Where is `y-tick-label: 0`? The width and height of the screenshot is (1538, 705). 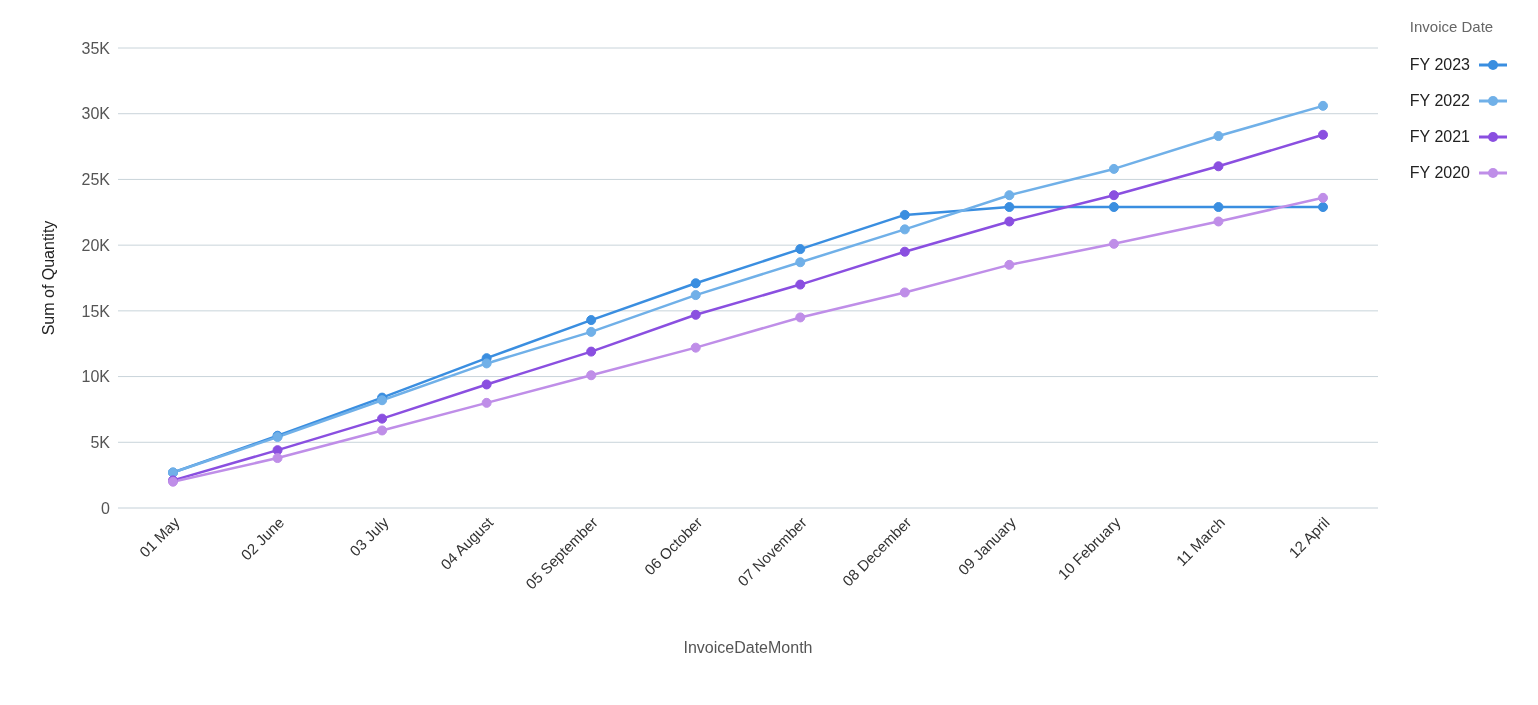
y-tick-label: 0 is located at coordinates (106, 508).